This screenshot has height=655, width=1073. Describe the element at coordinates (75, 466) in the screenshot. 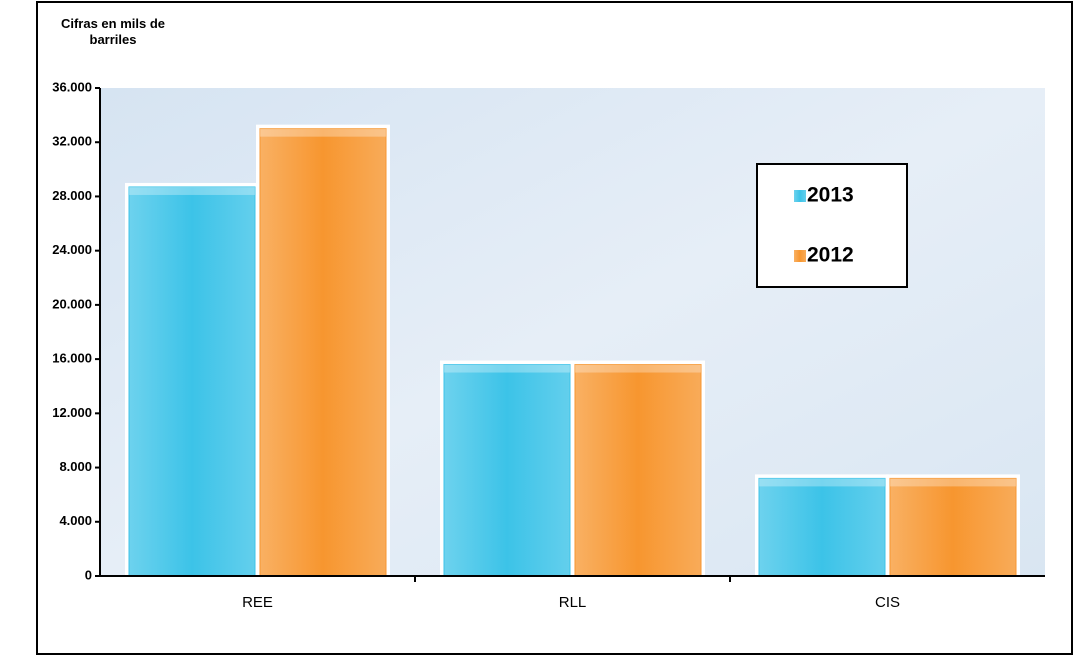

I see `y-tick-label: 8.000` at that location.